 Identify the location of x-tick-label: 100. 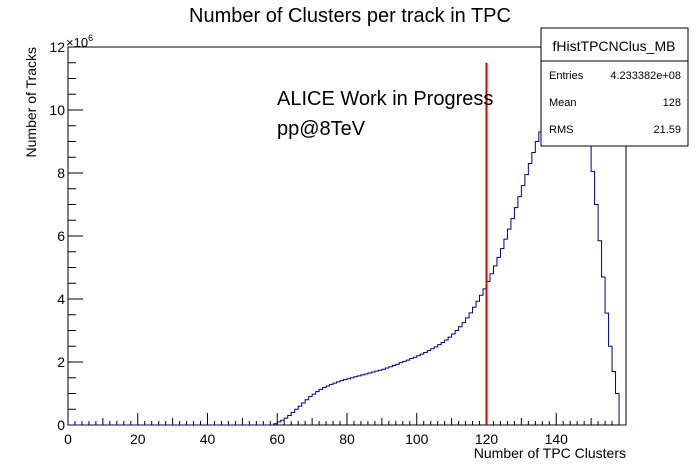
(417, 439).